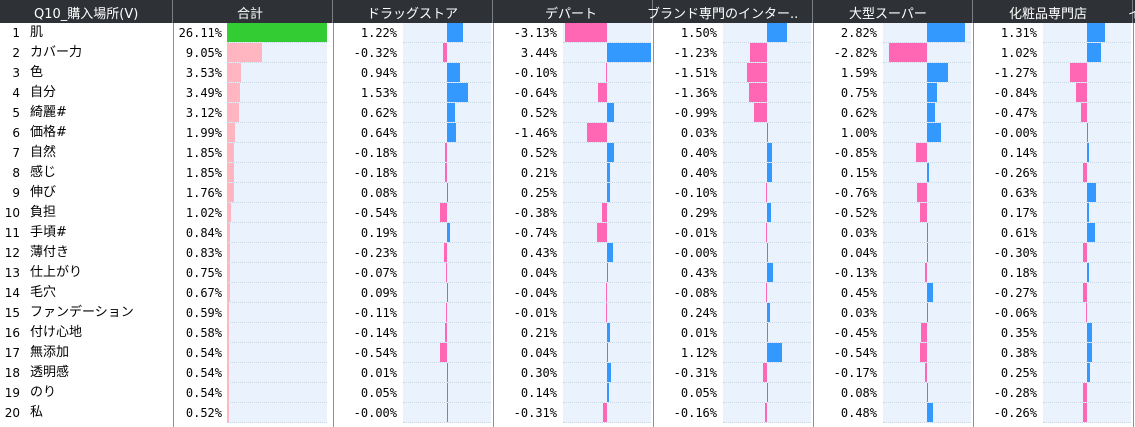 The image size is (1135, 427). What do you see at coordinates (12, 333) in the screenshot?
I see `row-number: 16` at bounding box center [12, 333].